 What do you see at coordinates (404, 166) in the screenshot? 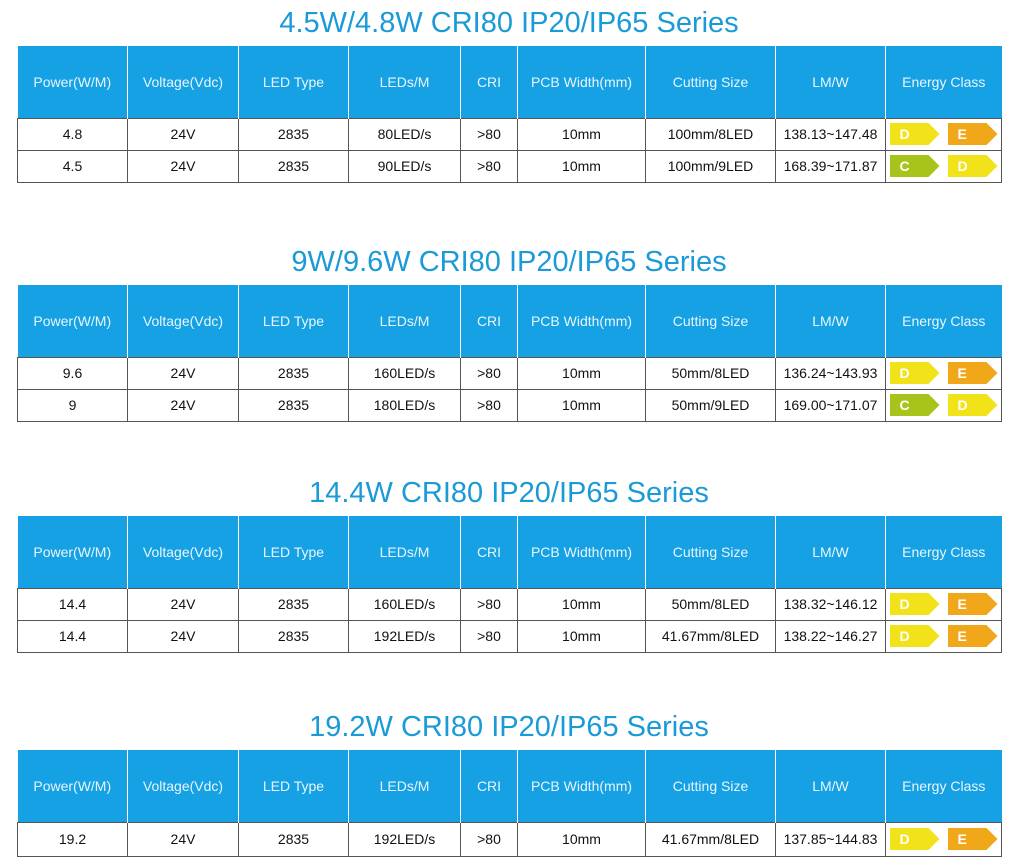
I see `table-cell: 90LED/s` at bounding box center [404, 166].